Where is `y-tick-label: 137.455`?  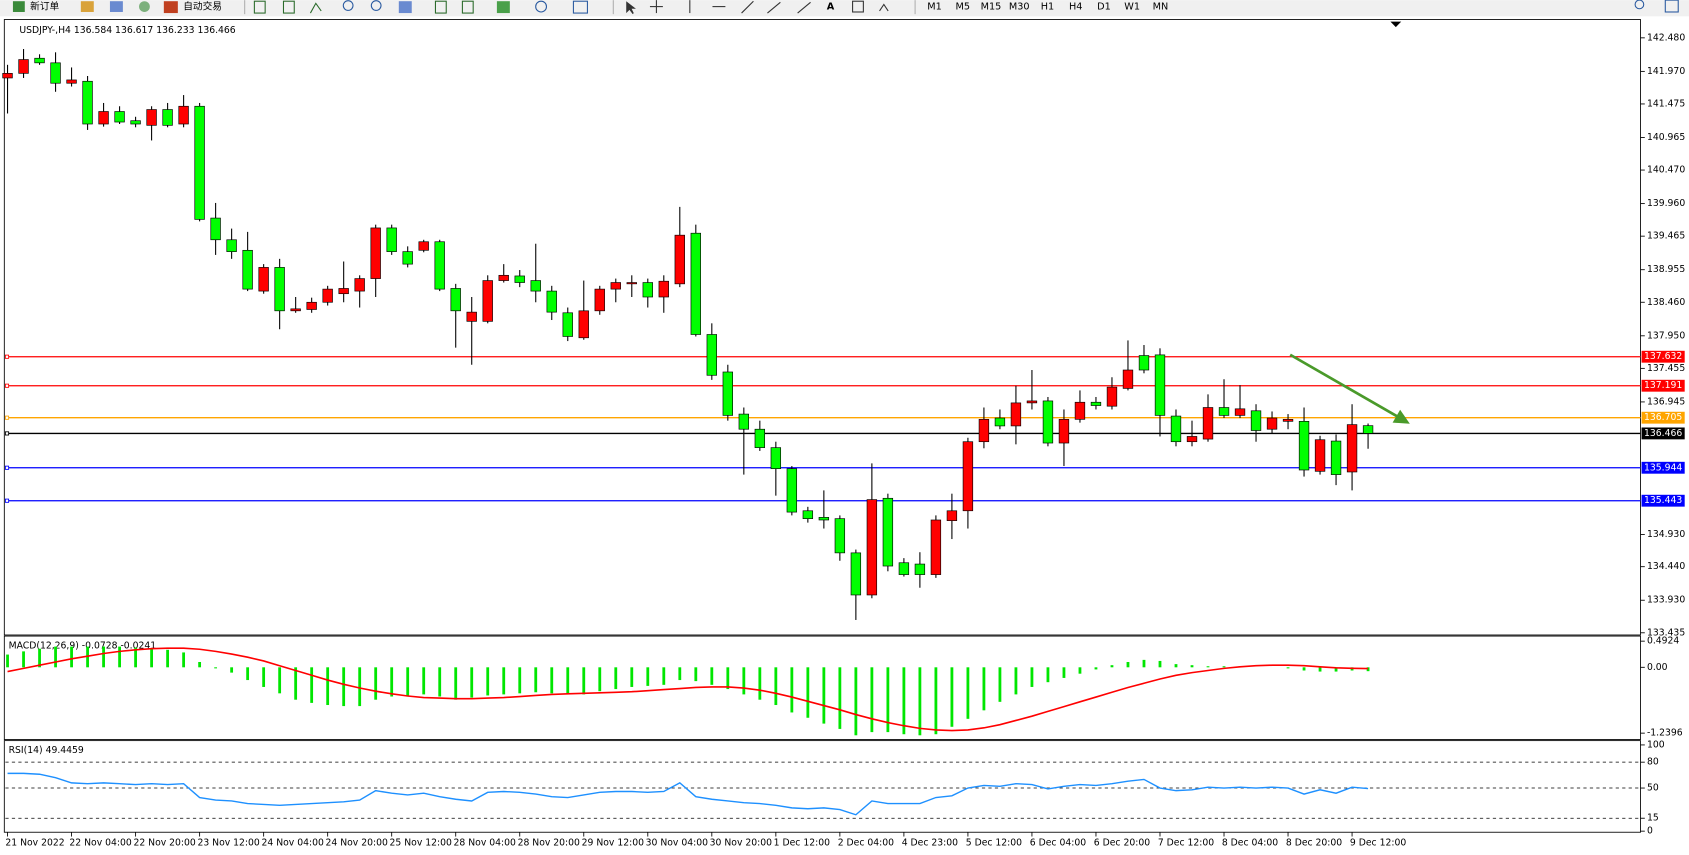
y-tick-label: 137.455 is located at coordinates (1666, 368).